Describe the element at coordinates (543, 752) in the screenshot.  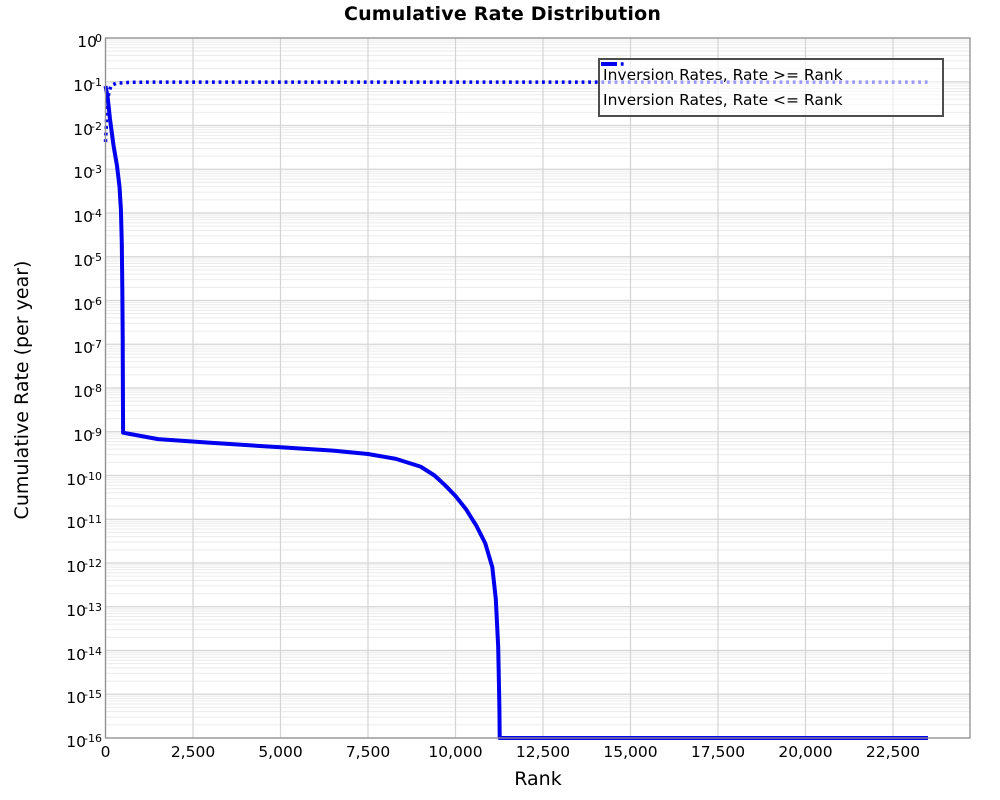
I see `x-tick-label: 12,500` at that location.